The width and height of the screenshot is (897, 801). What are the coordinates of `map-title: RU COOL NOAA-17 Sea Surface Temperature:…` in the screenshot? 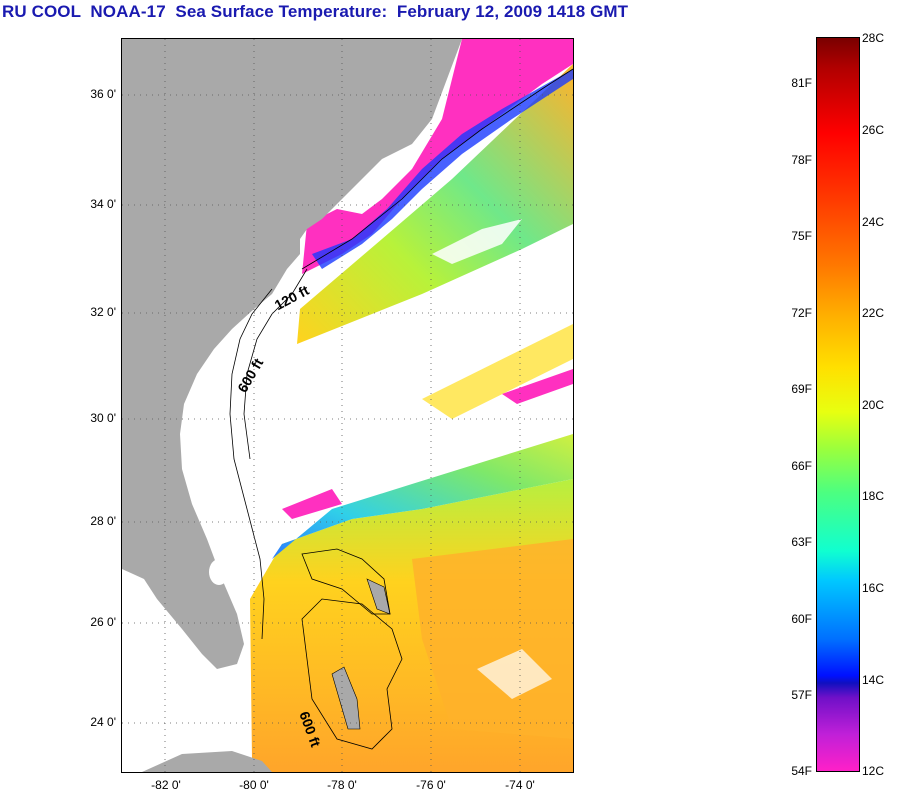 It's located at (315, 11).